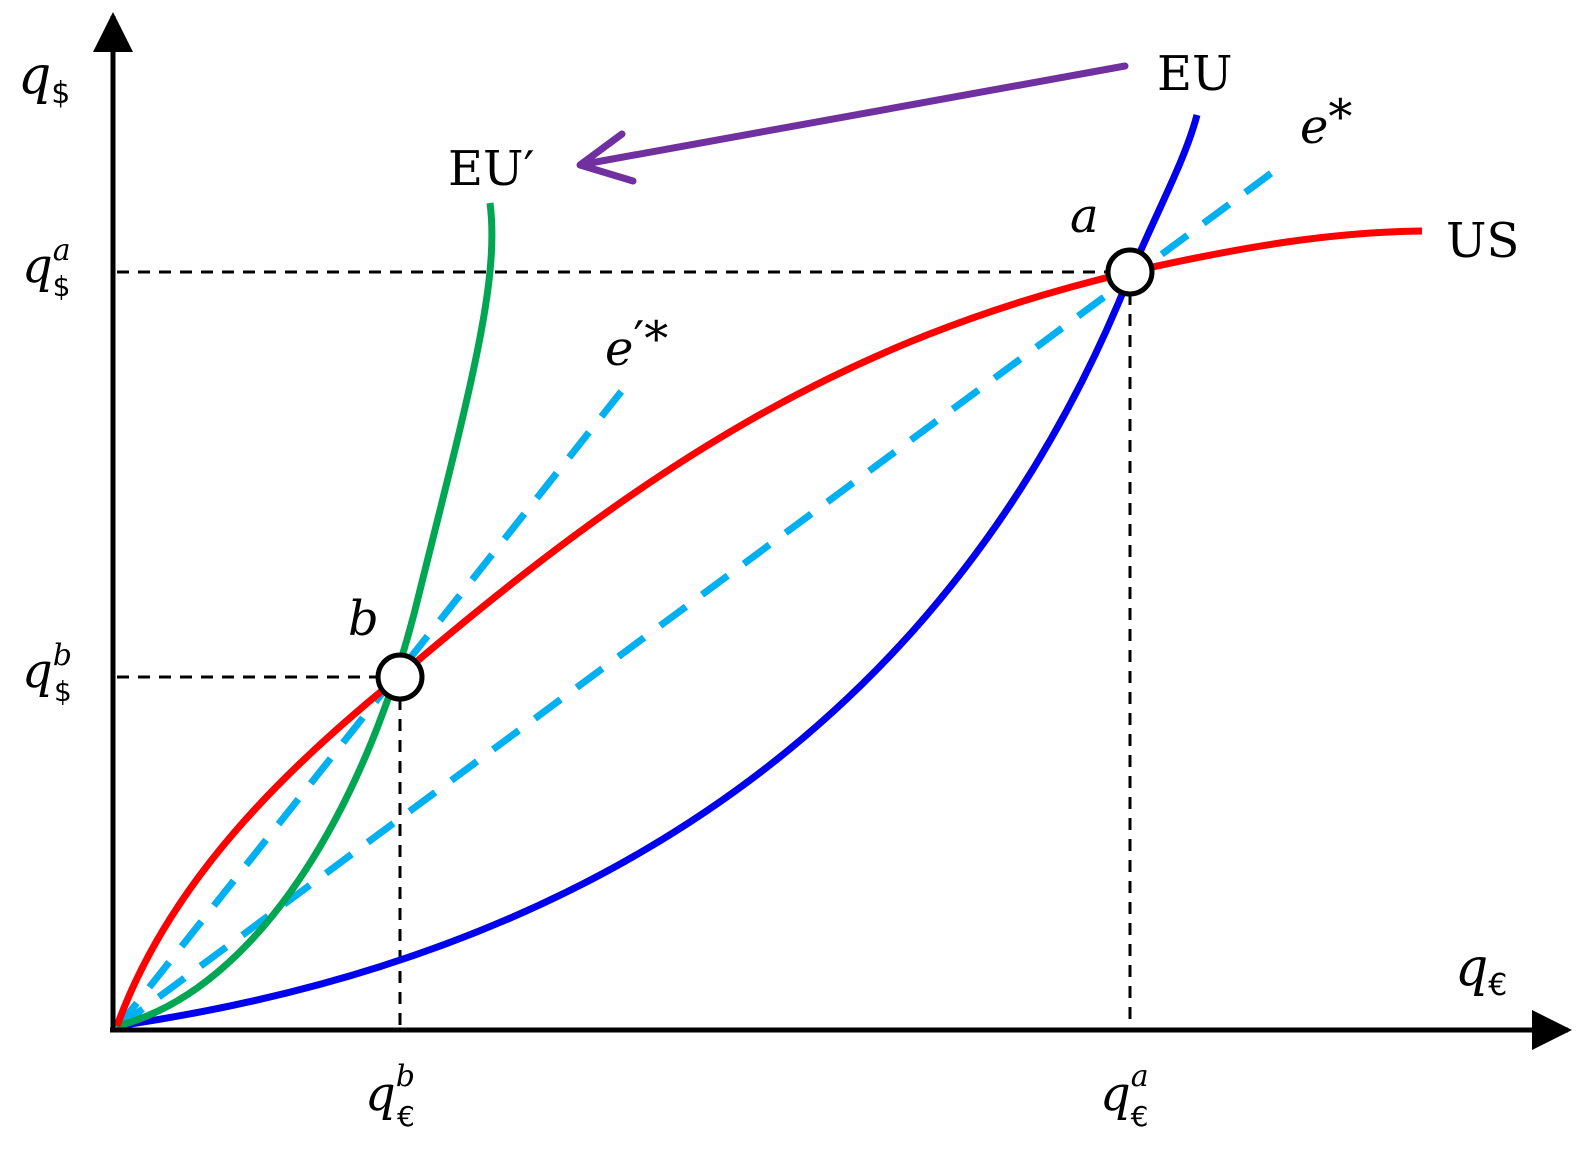  I want to click on y-tick-label-b: qb $, so click(47, 673).